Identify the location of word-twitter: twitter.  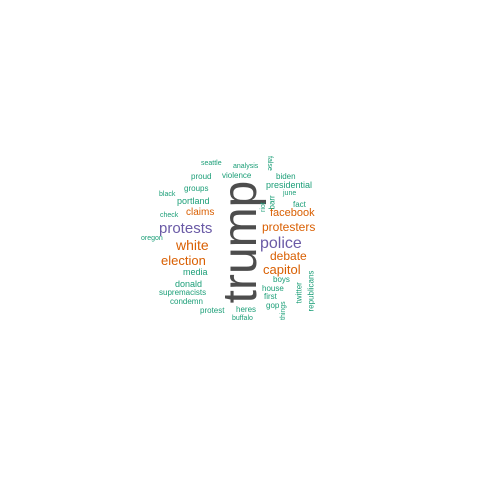
(299, 293).